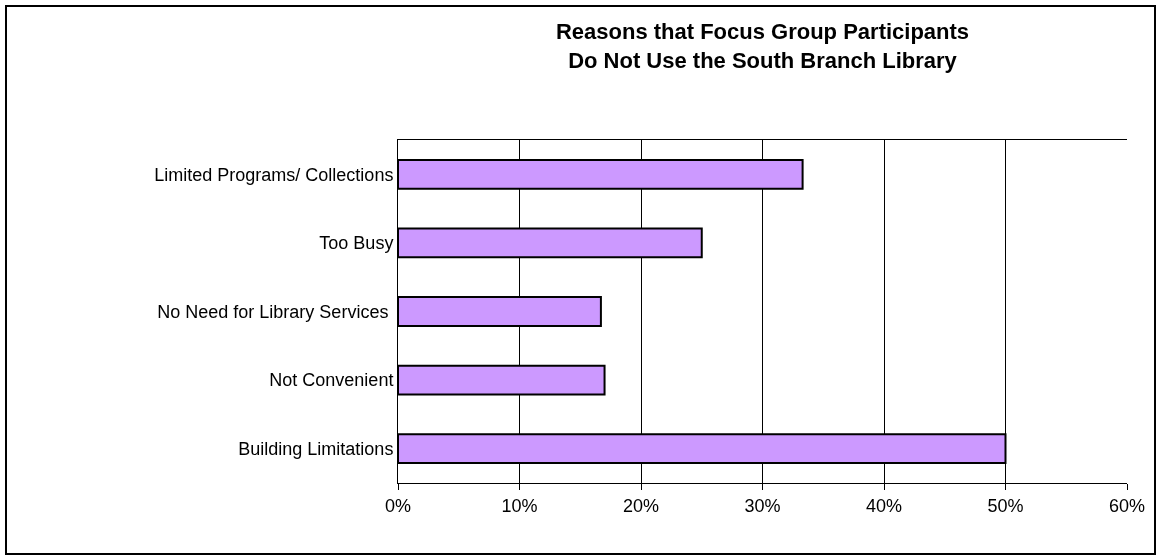 The width and height of the screenshot is (1161, 560). I want to click on y-tick-label: Not Convenient, so click(331, 380).